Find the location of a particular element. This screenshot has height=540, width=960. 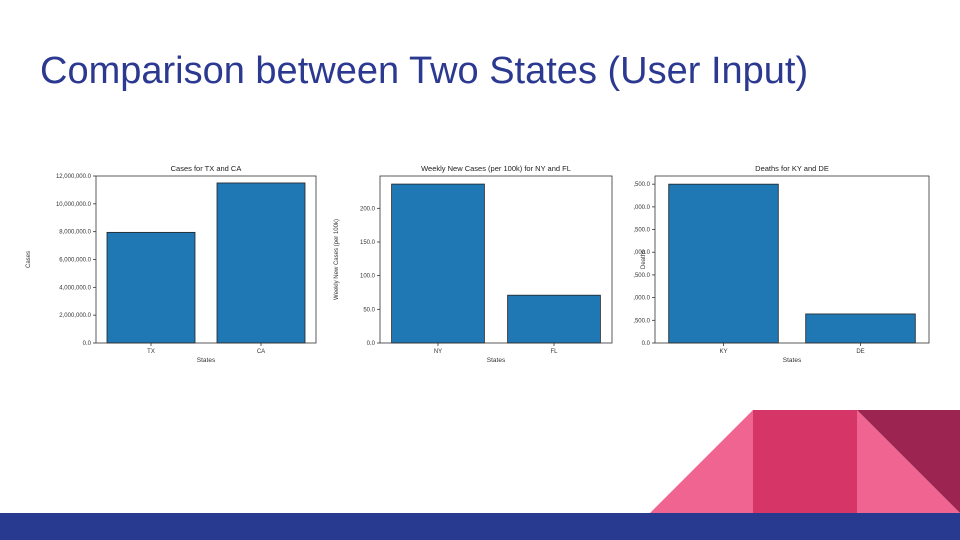

y-tick-label: 8,000,000.0 is located at coordinates (75, 233).